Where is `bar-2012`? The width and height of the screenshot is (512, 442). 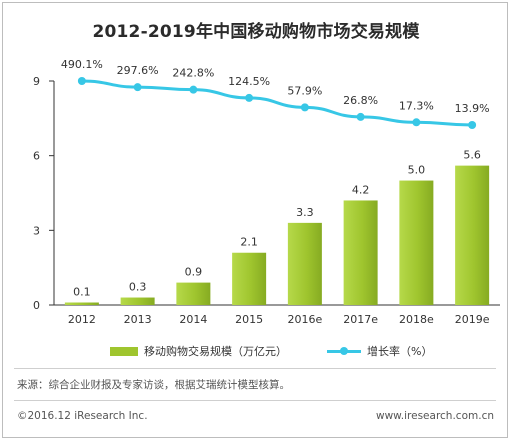
bar-2012 is located at coordinates (81, 303).